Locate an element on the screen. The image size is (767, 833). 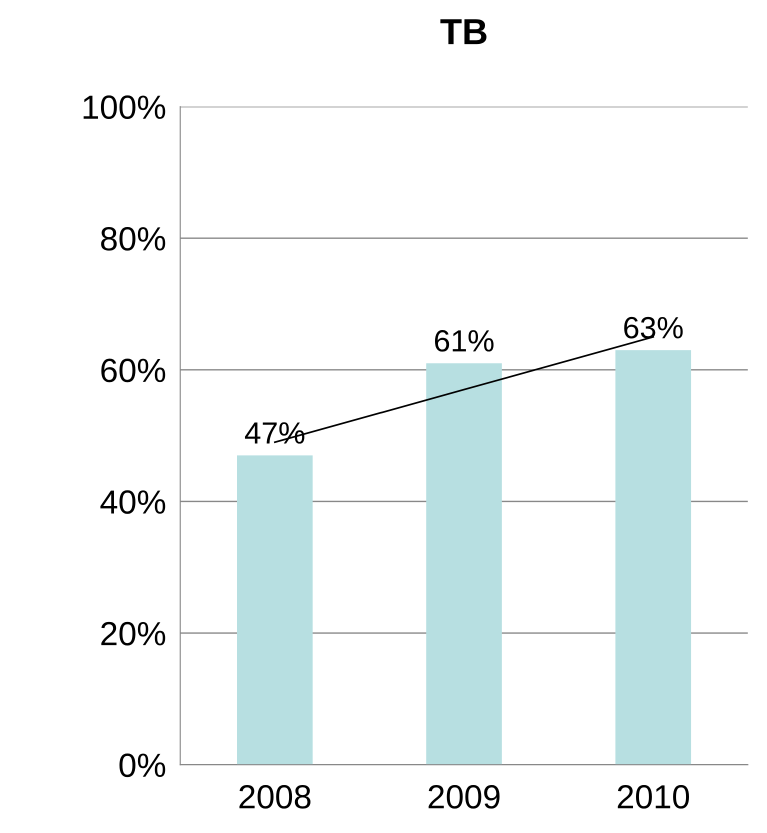
y-tick-label: 100% is located at coordinates (125, 107).